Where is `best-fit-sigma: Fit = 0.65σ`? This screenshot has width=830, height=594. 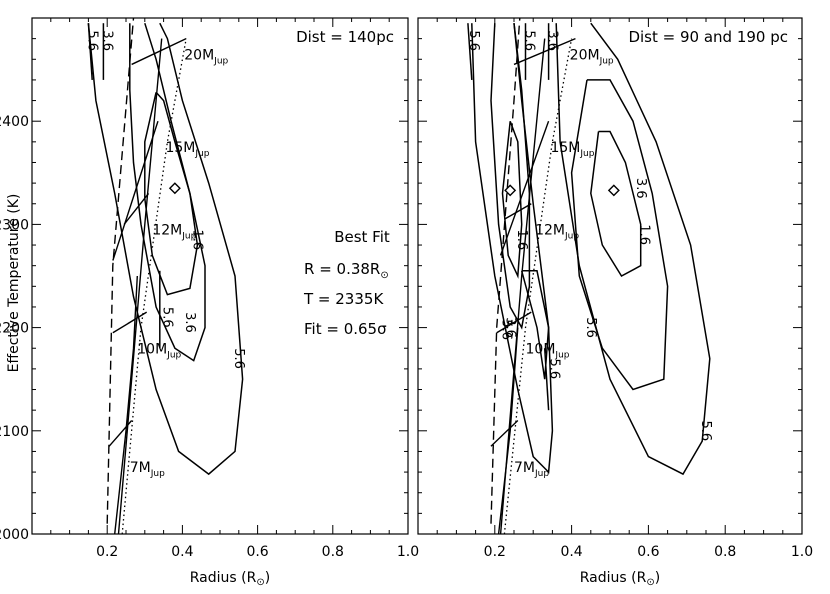
best-fit-sigma: Fit = 0.65σ is located at coordinates (345, 329).